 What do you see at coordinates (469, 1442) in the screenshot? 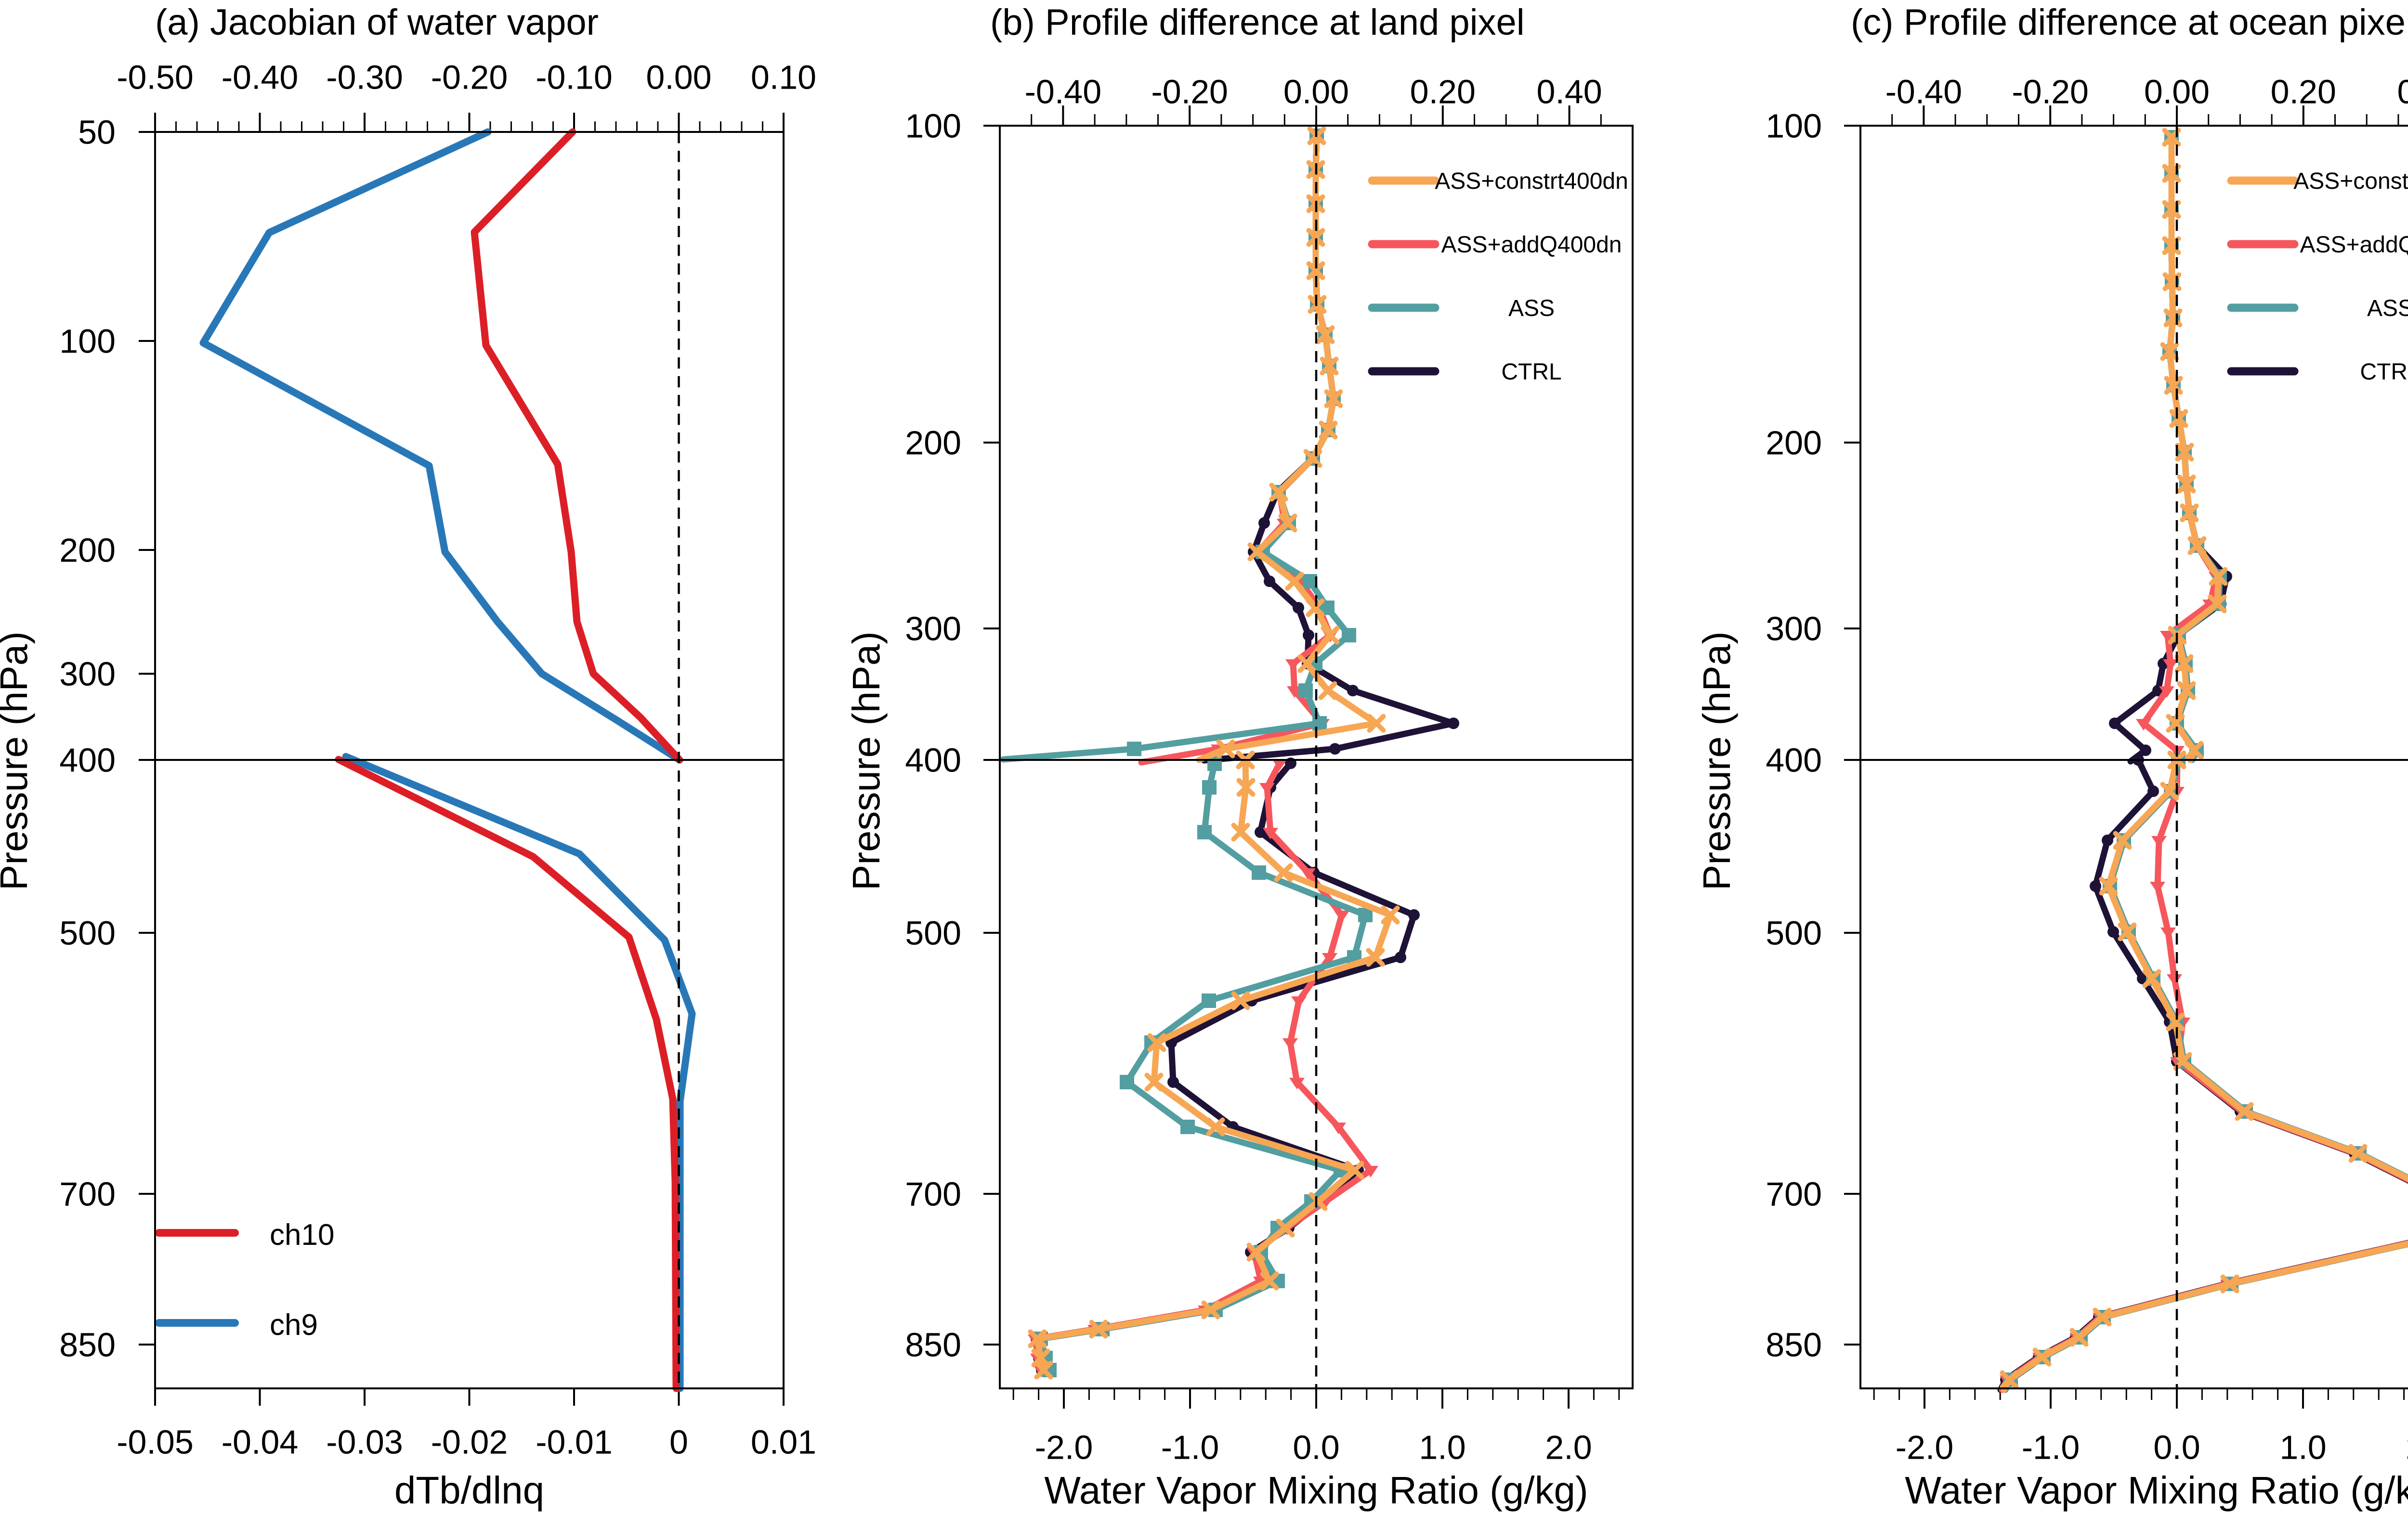
I see `svg-text: -0.02` at bounding box center [469, 1442].